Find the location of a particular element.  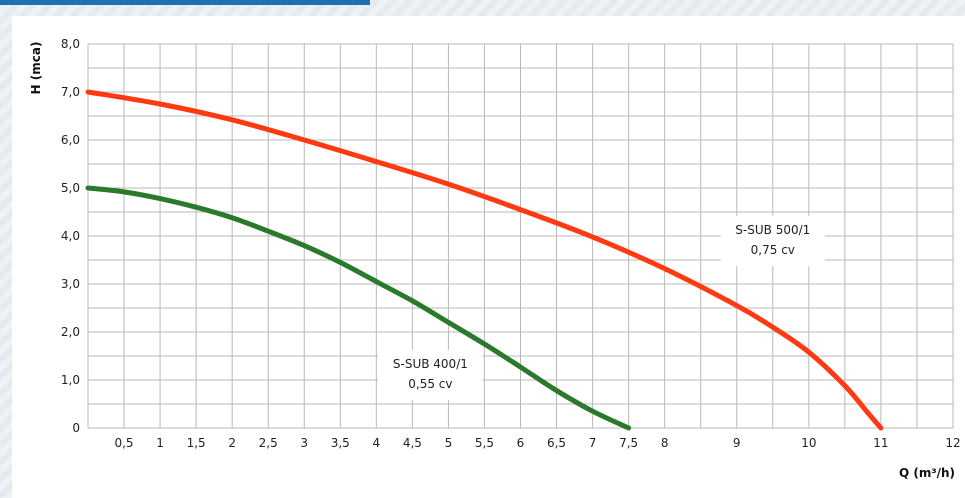

x-tick-label: 8 is located at coordinates (665, 443).